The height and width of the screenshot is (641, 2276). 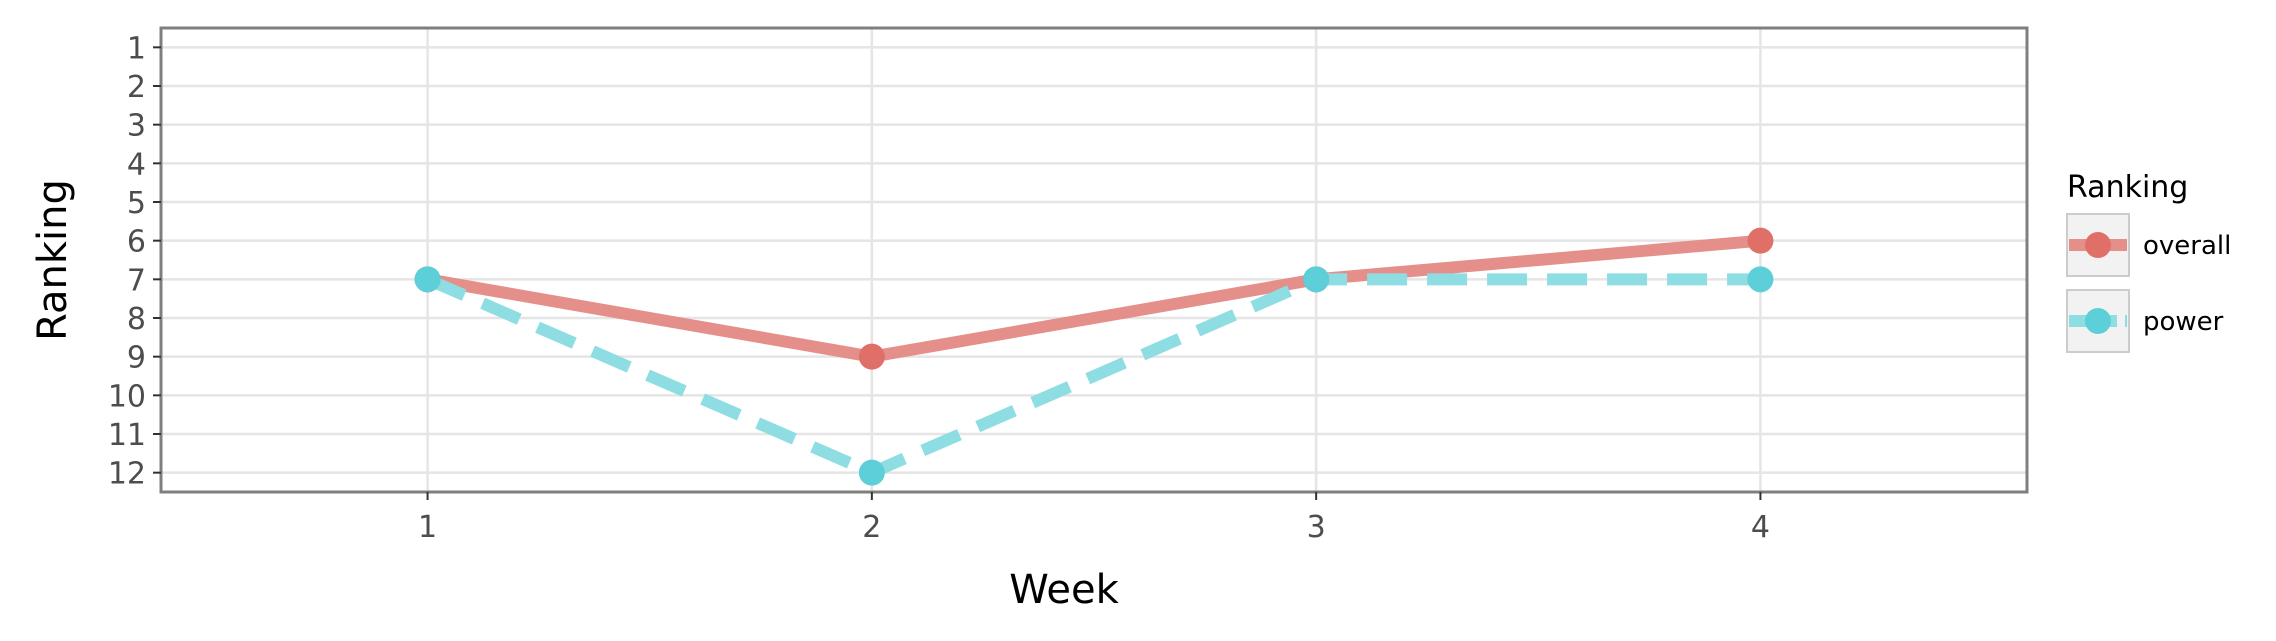 I want to click on y-axis-title: Ranking, so click(x=53, y=260).